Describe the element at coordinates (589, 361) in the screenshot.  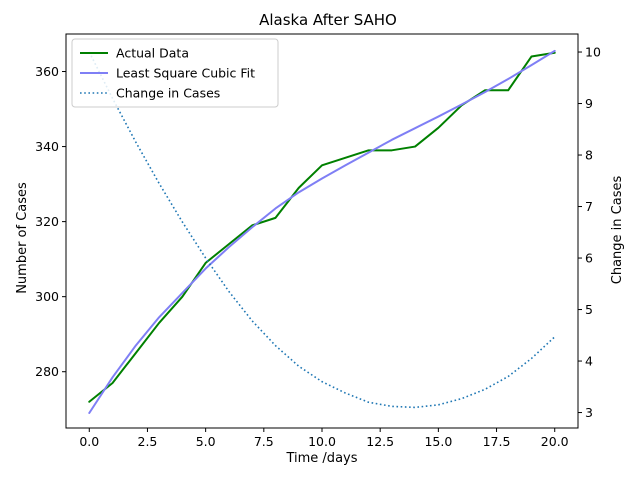
I see `y2-tick-label: 4` at that location.